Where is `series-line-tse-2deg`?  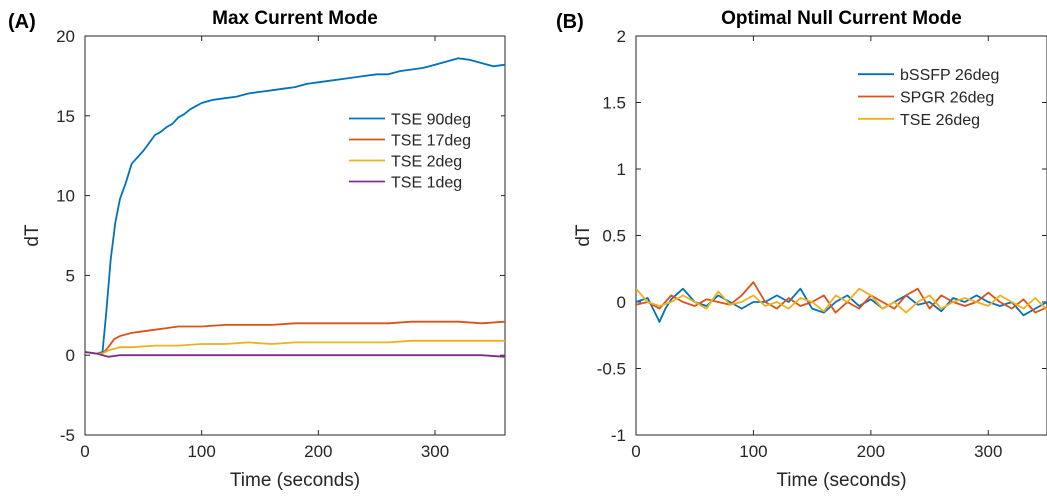
series-line-tse-2deg is located at coordinates (295, 347).